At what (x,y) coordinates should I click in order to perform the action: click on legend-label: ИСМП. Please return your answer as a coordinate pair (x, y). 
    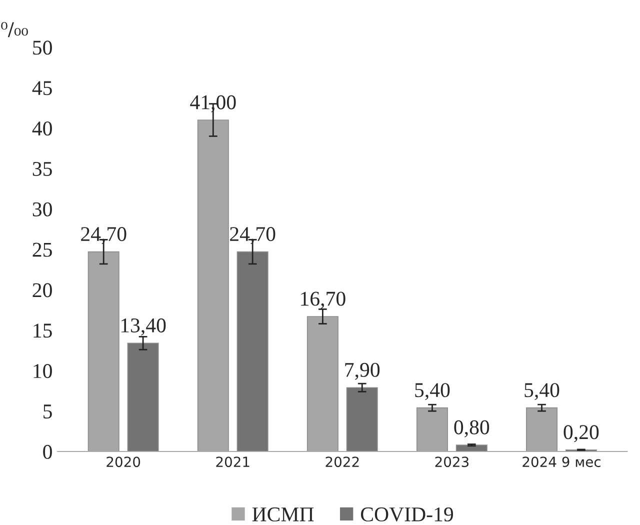
    Looking at the image, I should click on (283, 514).